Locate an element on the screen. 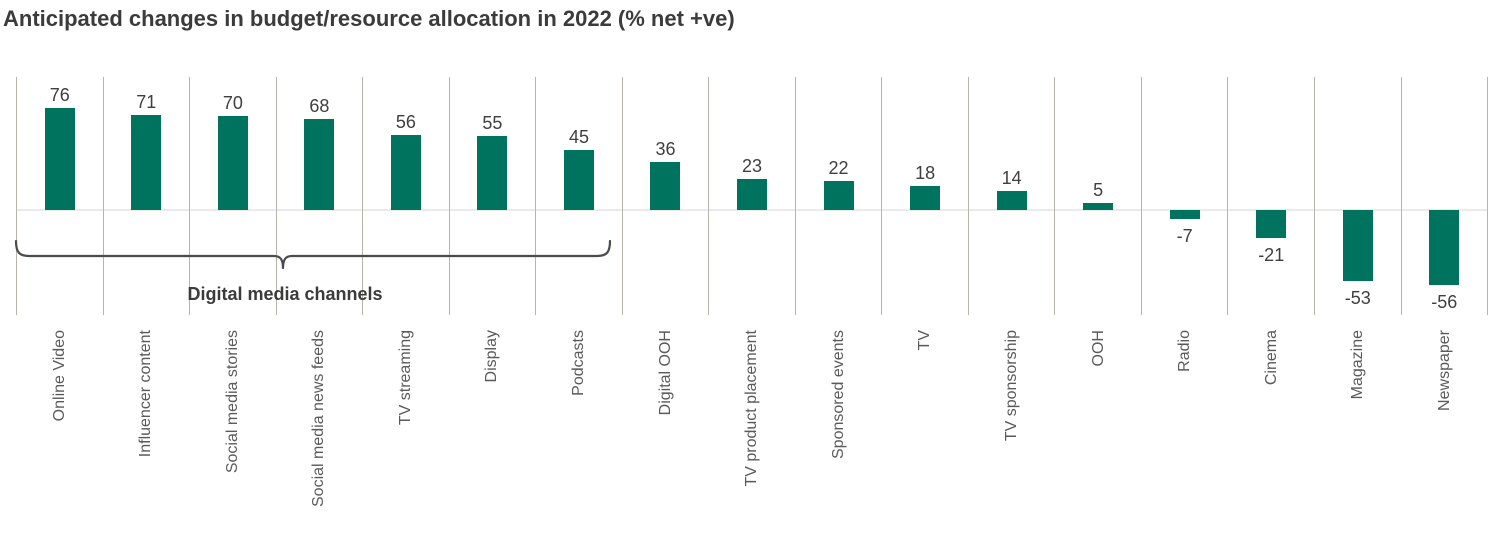  plot-cell: 68 is located at coordinates (319, 196).